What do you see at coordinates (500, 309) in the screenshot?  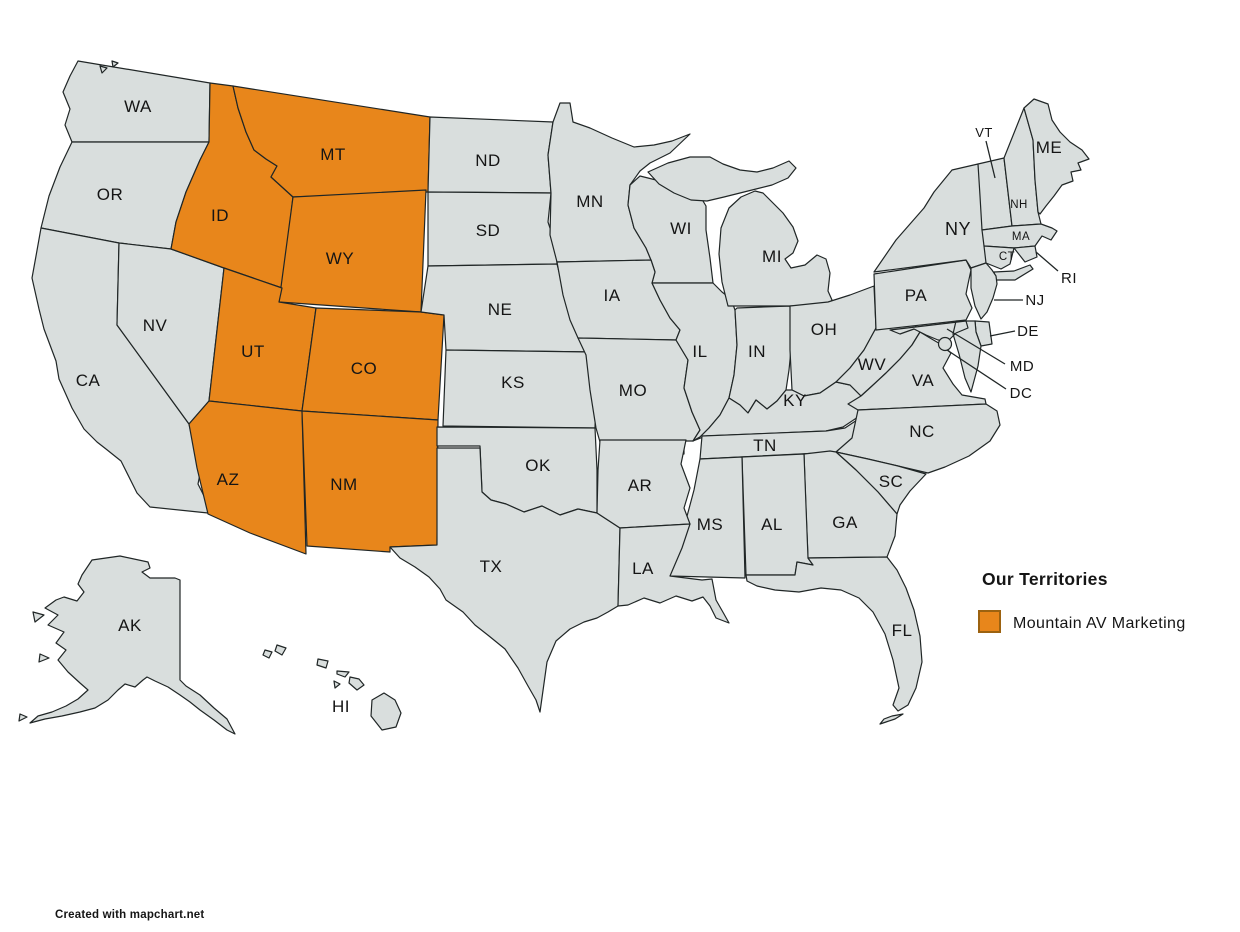 I see `state-label-ne: NE` at bounding box center [500, 309].